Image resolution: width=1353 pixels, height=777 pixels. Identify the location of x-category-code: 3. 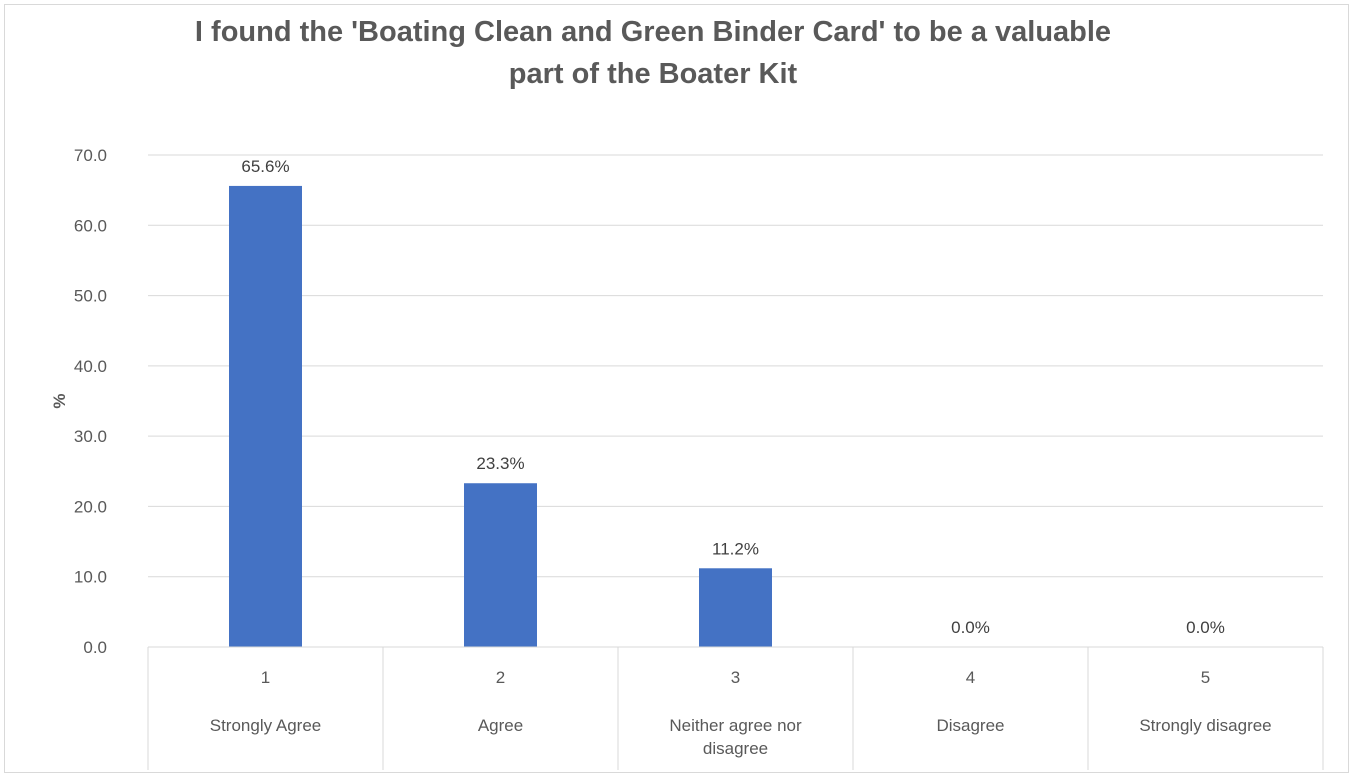
(735, 677).